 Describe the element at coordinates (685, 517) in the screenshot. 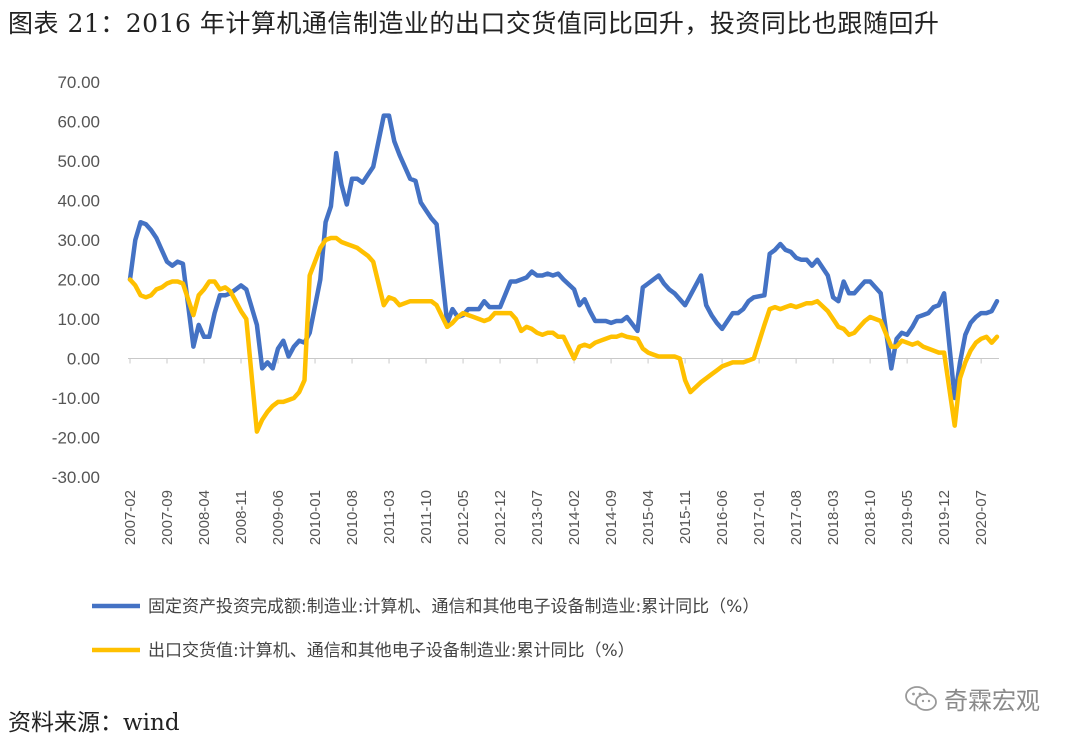

I see `x-tick-label: 2015-11` at that location.